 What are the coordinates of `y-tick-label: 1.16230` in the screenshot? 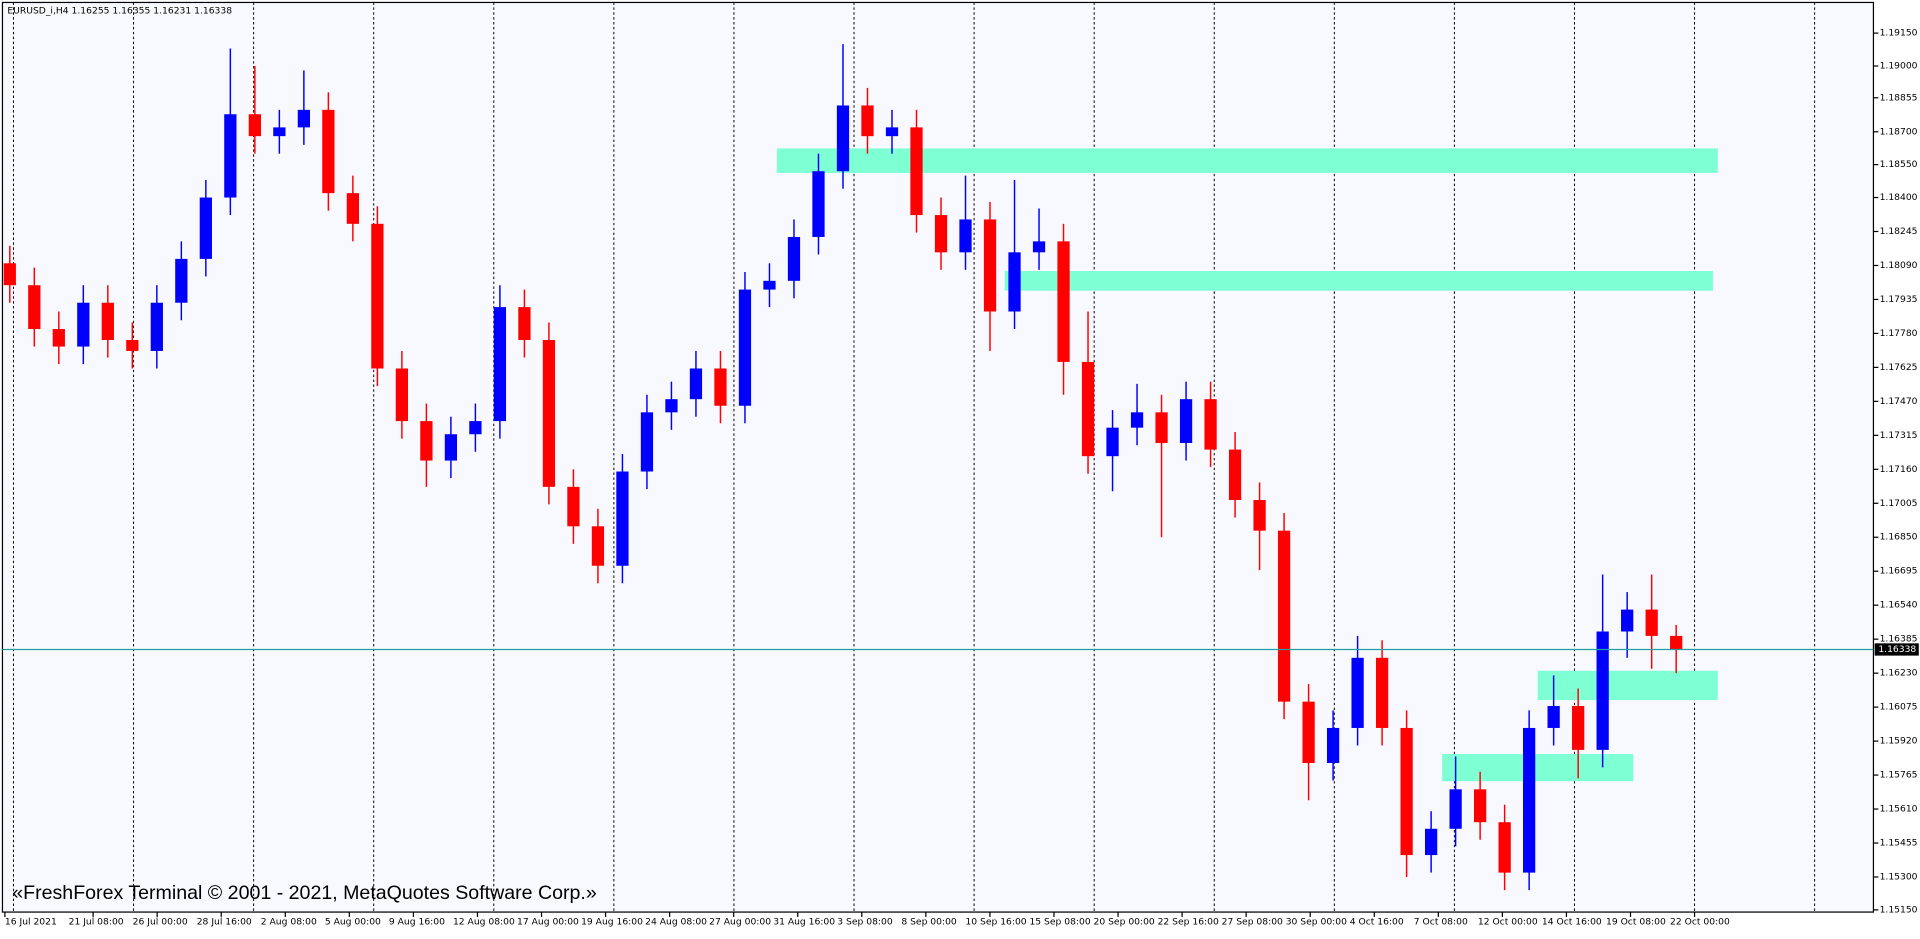 It's located at (1899, 673).